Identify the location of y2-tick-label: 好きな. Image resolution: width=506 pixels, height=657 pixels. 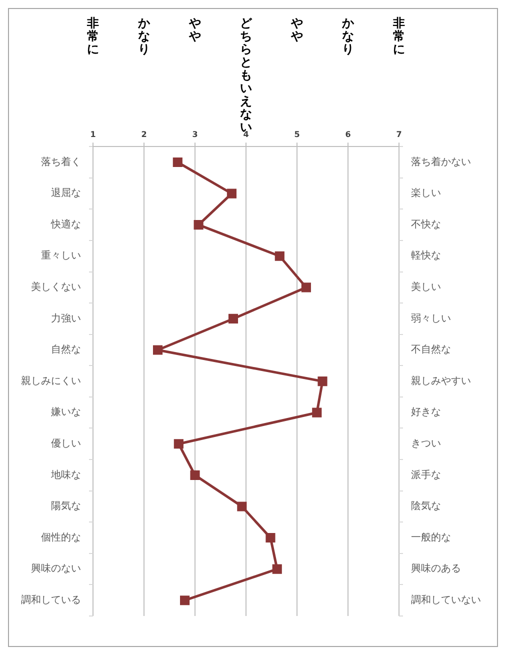
(426, 412).